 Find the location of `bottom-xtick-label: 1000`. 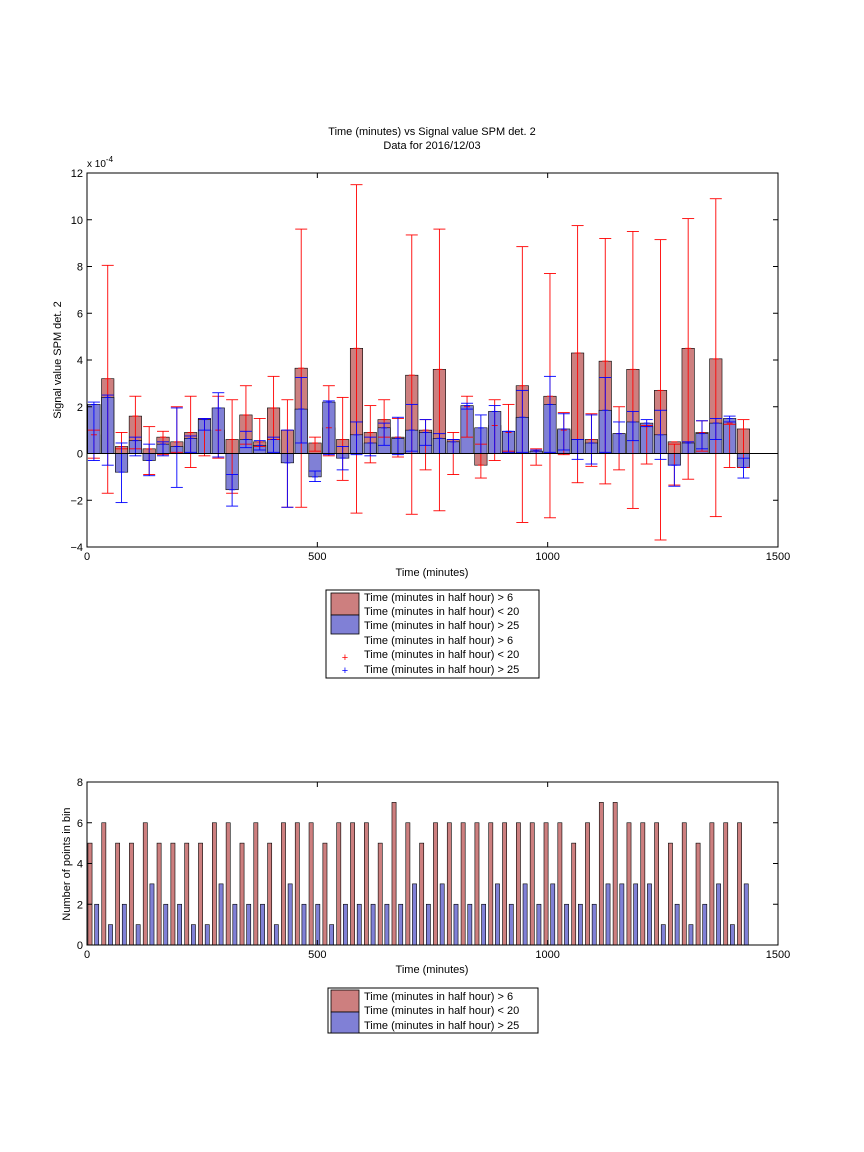

bottom-xtick-label: 1000 is located at coordinates (547, 955).